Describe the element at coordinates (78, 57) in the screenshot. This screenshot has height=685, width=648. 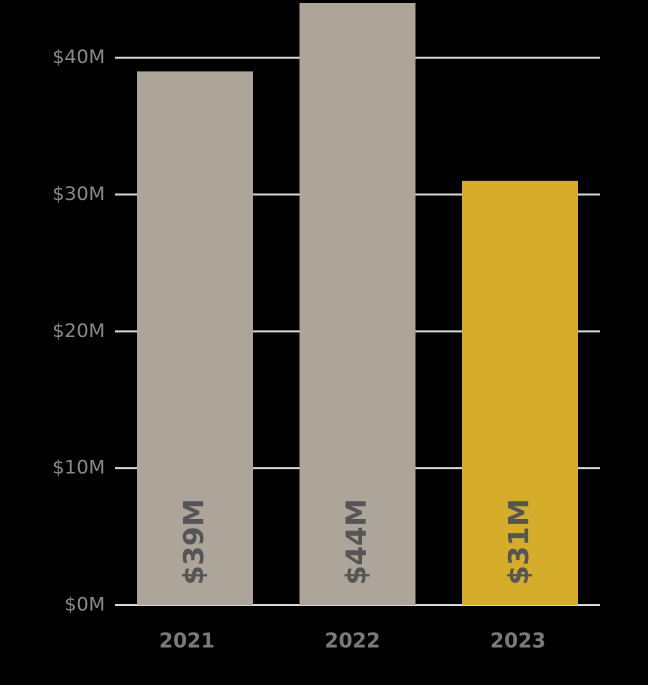
I see `y-tick-label: $40M` at that location.